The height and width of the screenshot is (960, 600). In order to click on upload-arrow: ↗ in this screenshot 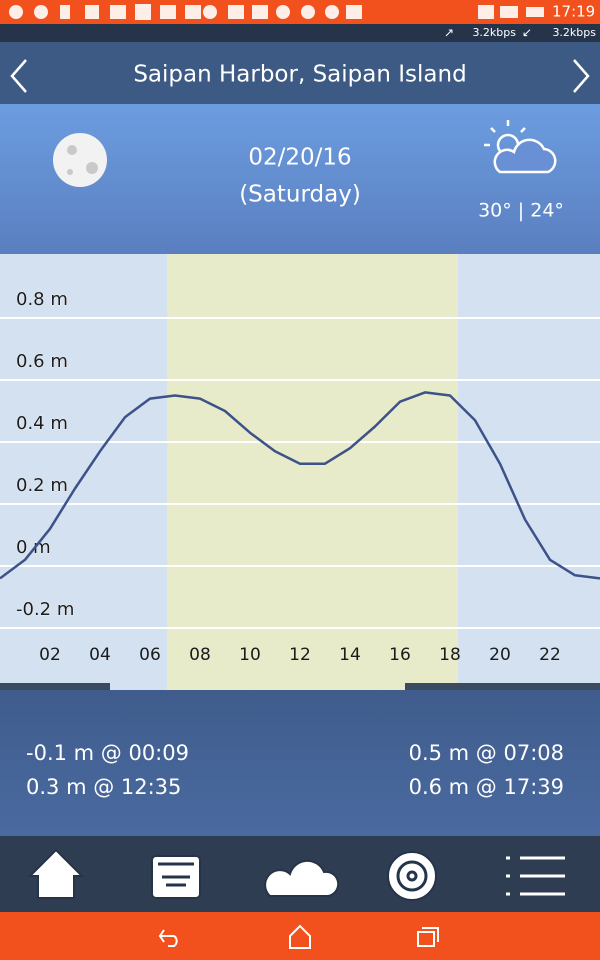, I will do `click(449, 33)`.